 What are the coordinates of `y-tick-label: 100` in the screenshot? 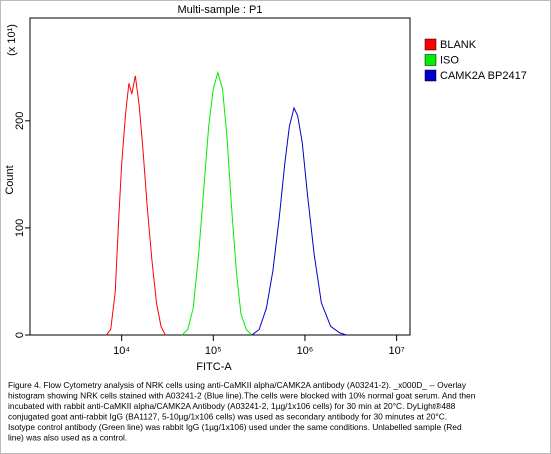 It's located at (20, 228).